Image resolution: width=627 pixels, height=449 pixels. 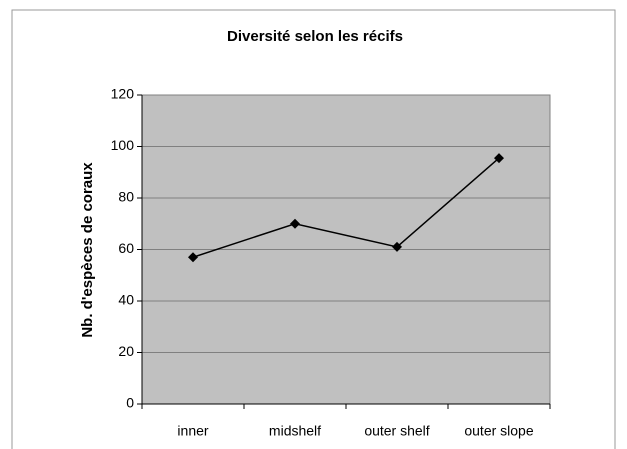 I want to click on y-tick-label: 120, so click(x=123, y=94).